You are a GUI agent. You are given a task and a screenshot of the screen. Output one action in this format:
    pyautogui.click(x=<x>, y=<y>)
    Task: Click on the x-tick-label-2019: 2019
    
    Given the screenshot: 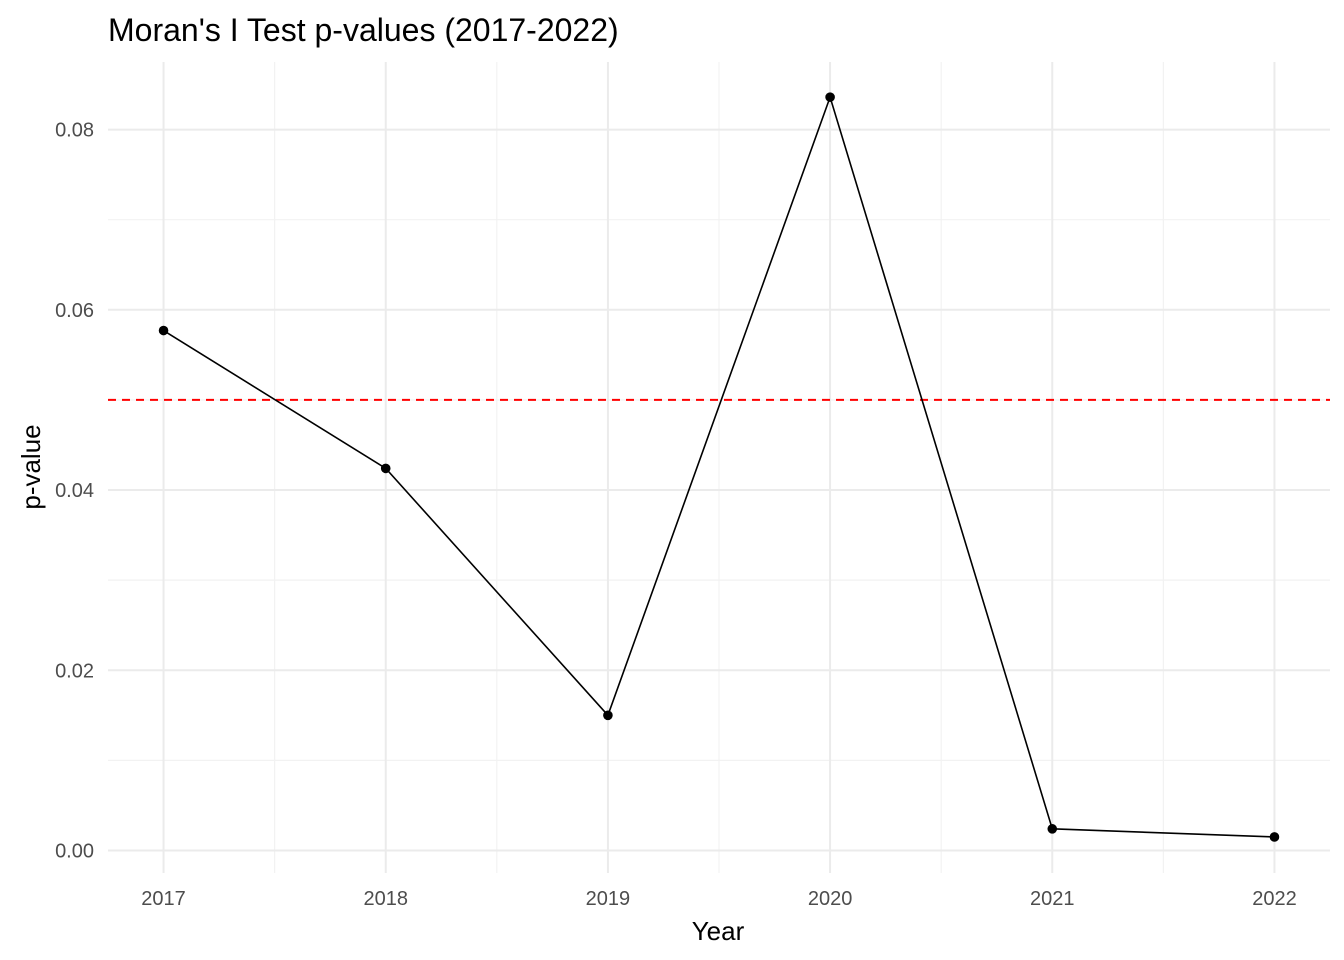 What is the action you would take?
    pyautogui.click(x=608, y=899)
    